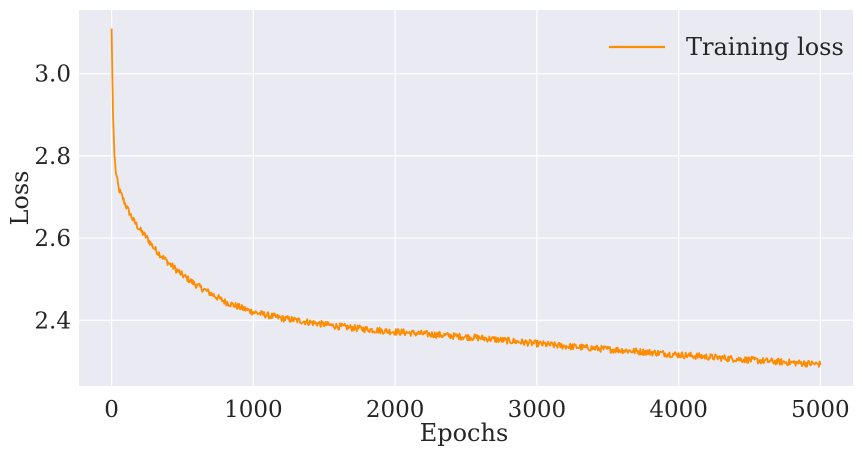 This screenshot has width=862, height=457. I want to click on y-tick-label: 2.6, so click(52, 239).